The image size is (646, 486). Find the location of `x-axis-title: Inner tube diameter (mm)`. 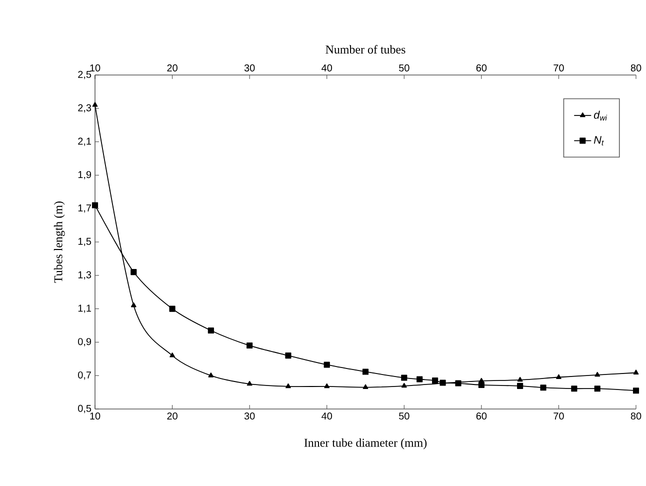

x-axis-title: Inner tube diameter (mm) is located at coordinates (365, 444).